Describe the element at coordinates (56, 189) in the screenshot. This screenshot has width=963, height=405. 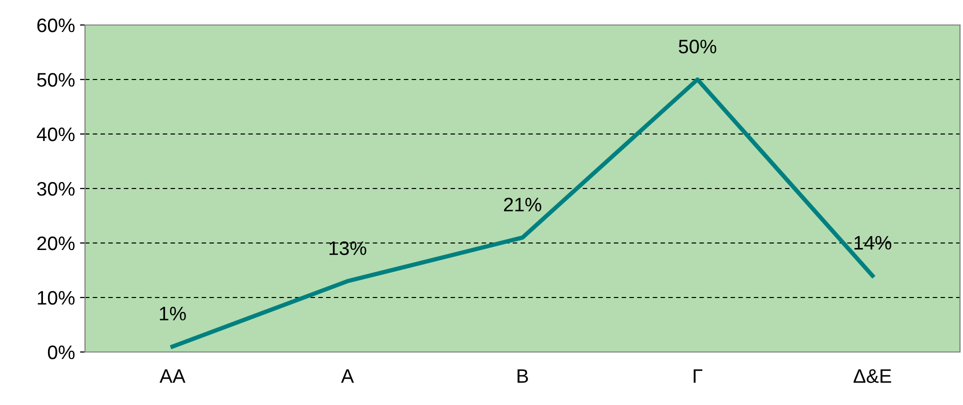
I see `y-tick-label: 30%` at that location.